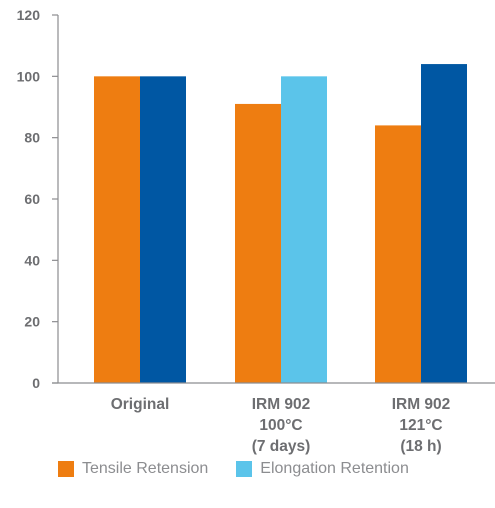 Image resolution: width=495 pixels, height=508 pixels. Describe the element at coordinates (32, 199) in the screenshot. I see `y-tick-label: 60` at that location.